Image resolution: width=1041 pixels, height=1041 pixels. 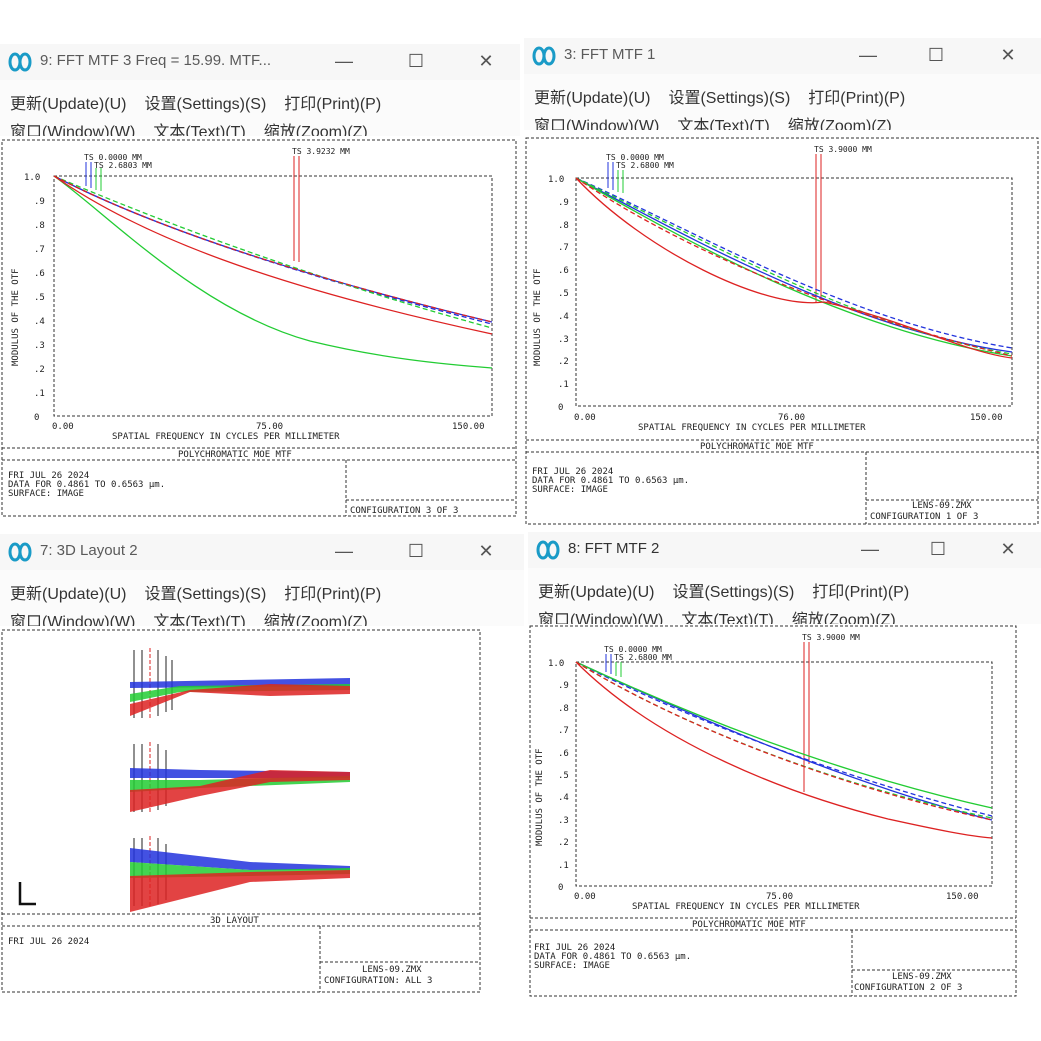 What do you see at coordinates (610, 54) in the screenshot?
I see `window-title: 3: FFT MTF 1` at bounding box center [610, 54].